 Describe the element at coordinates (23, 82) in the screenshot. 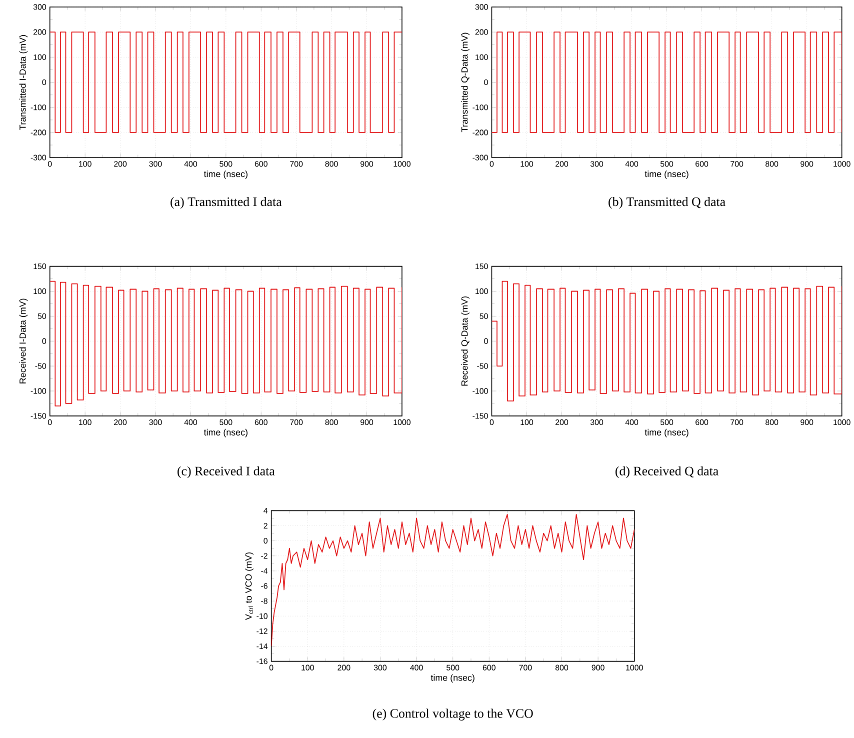

I see `y-axis-title: Transmitted I-Data (mV)` at that location.